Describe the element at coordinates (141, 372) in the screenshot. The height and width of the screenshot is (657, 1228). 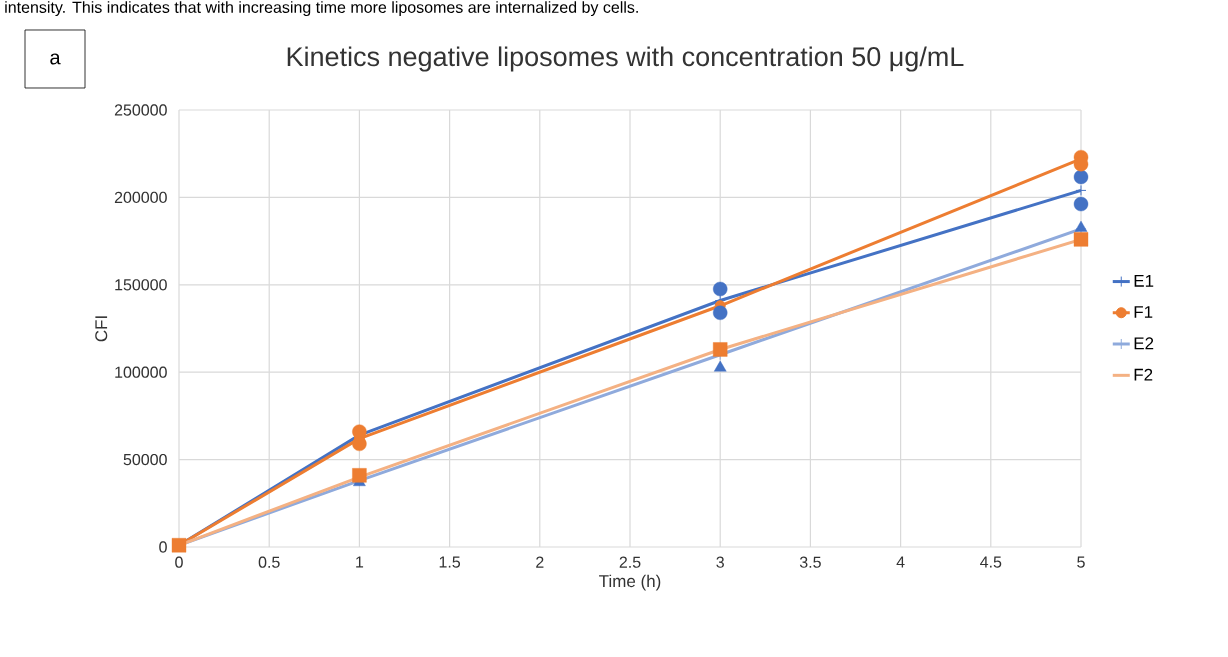
I see `y-tick-label: 100000` at that location.